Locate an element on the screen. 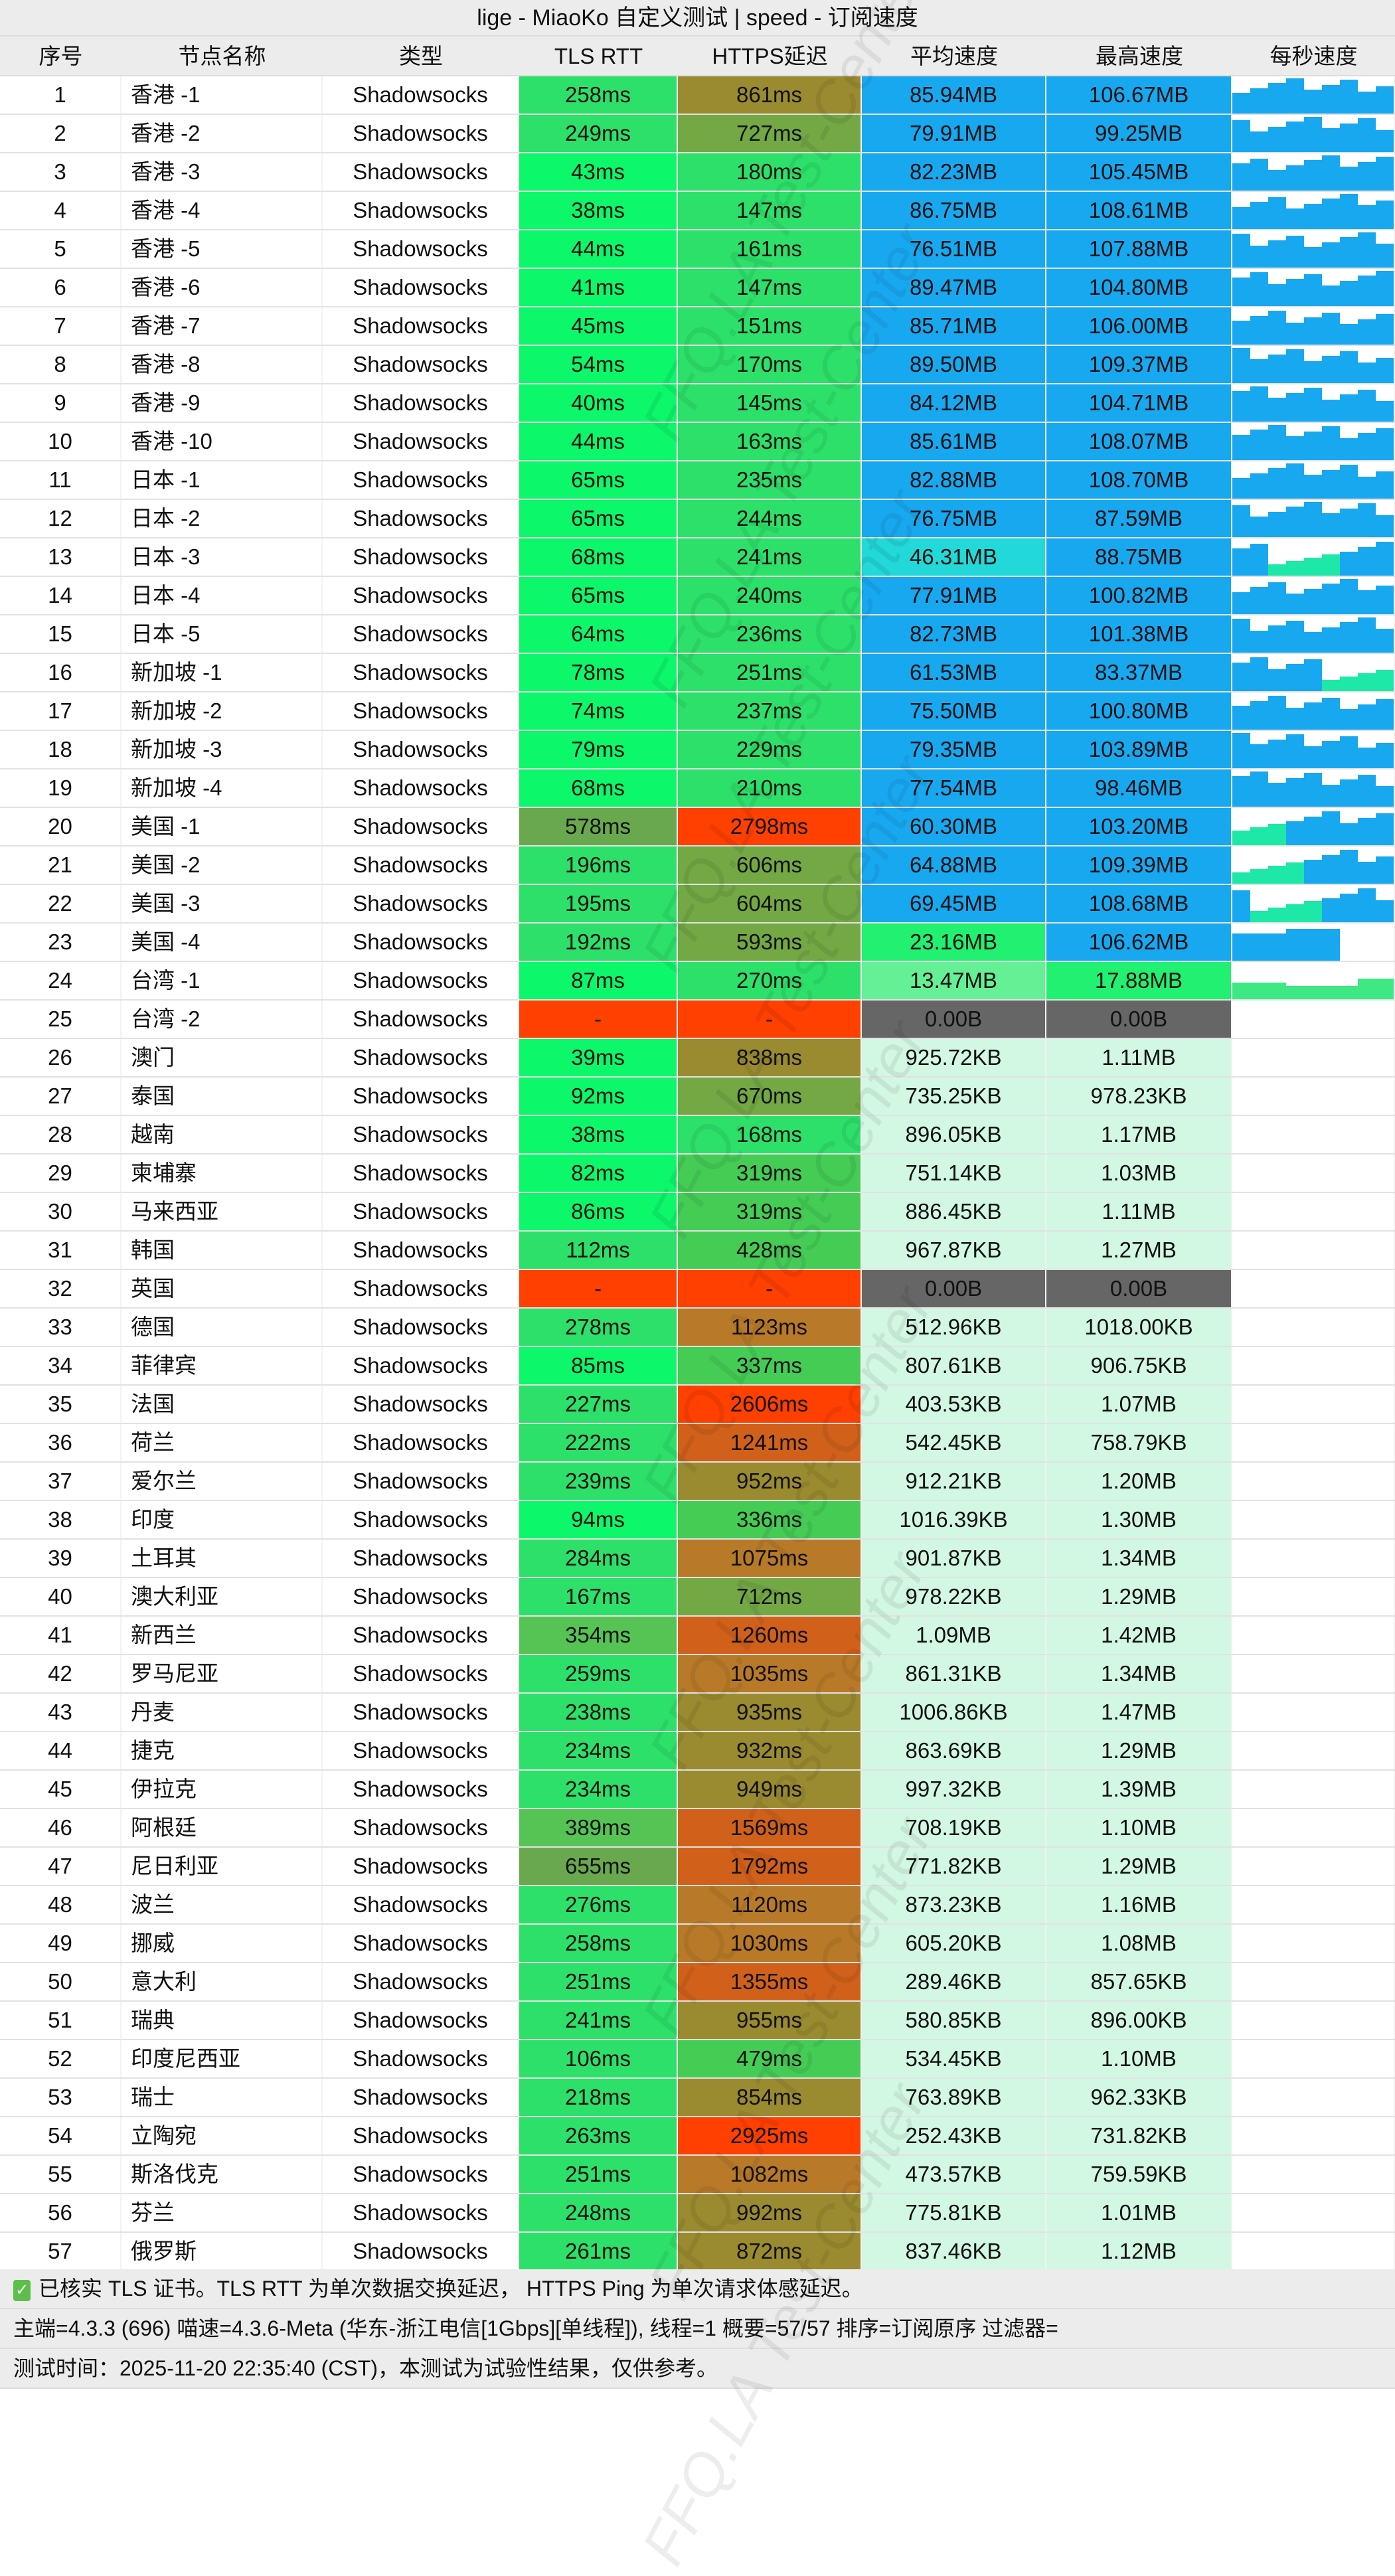  col-https-latency: HTTPS延迟 is located at coordinates (770, 56).